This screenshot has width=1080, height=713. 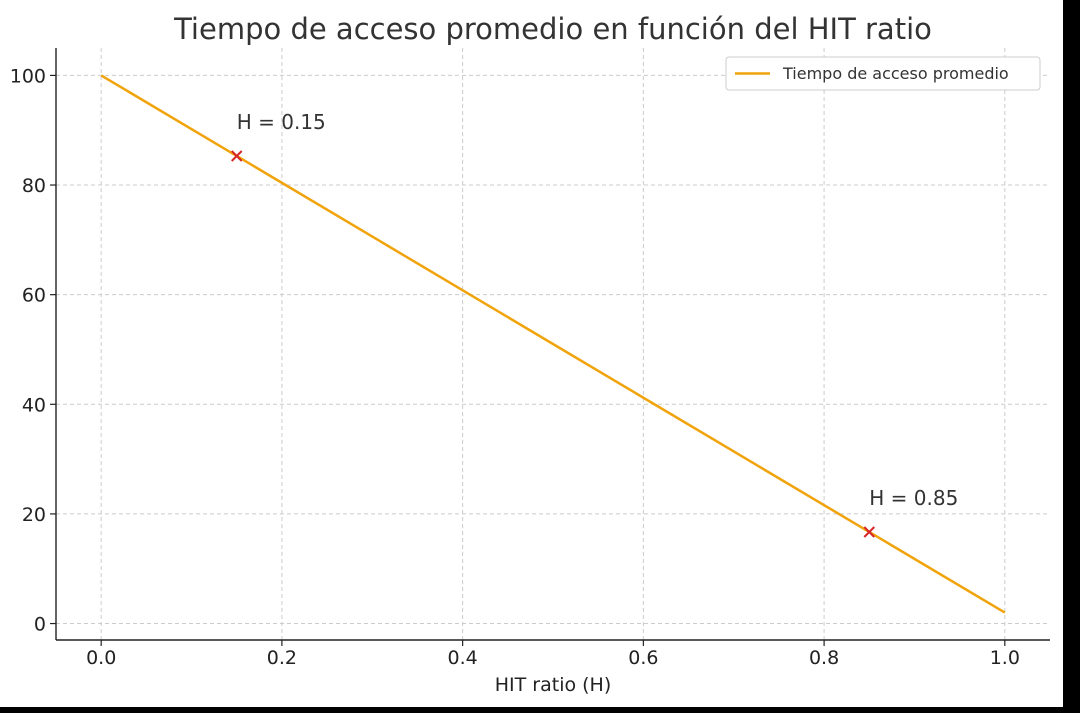 I want to click on legend: Tiempo de acceso promedio, so click(x=883, y=73).